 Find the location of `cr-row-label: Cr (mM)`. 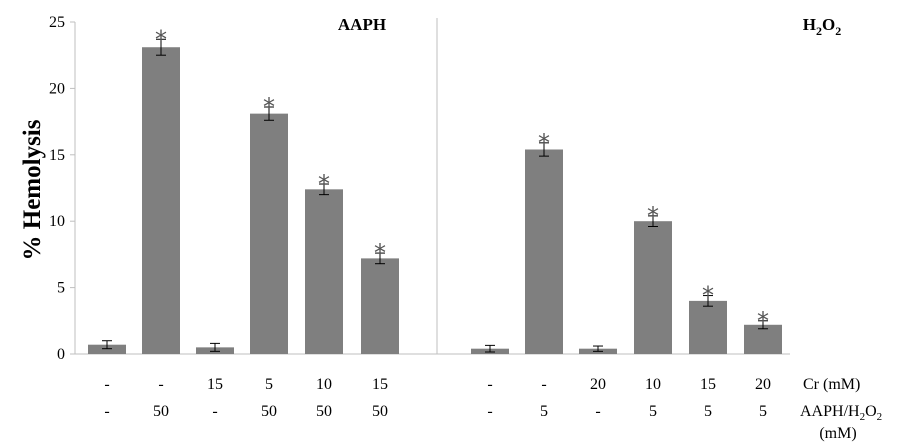

cr-row-label: Cr (mM) is located at coordinates (831, 384).